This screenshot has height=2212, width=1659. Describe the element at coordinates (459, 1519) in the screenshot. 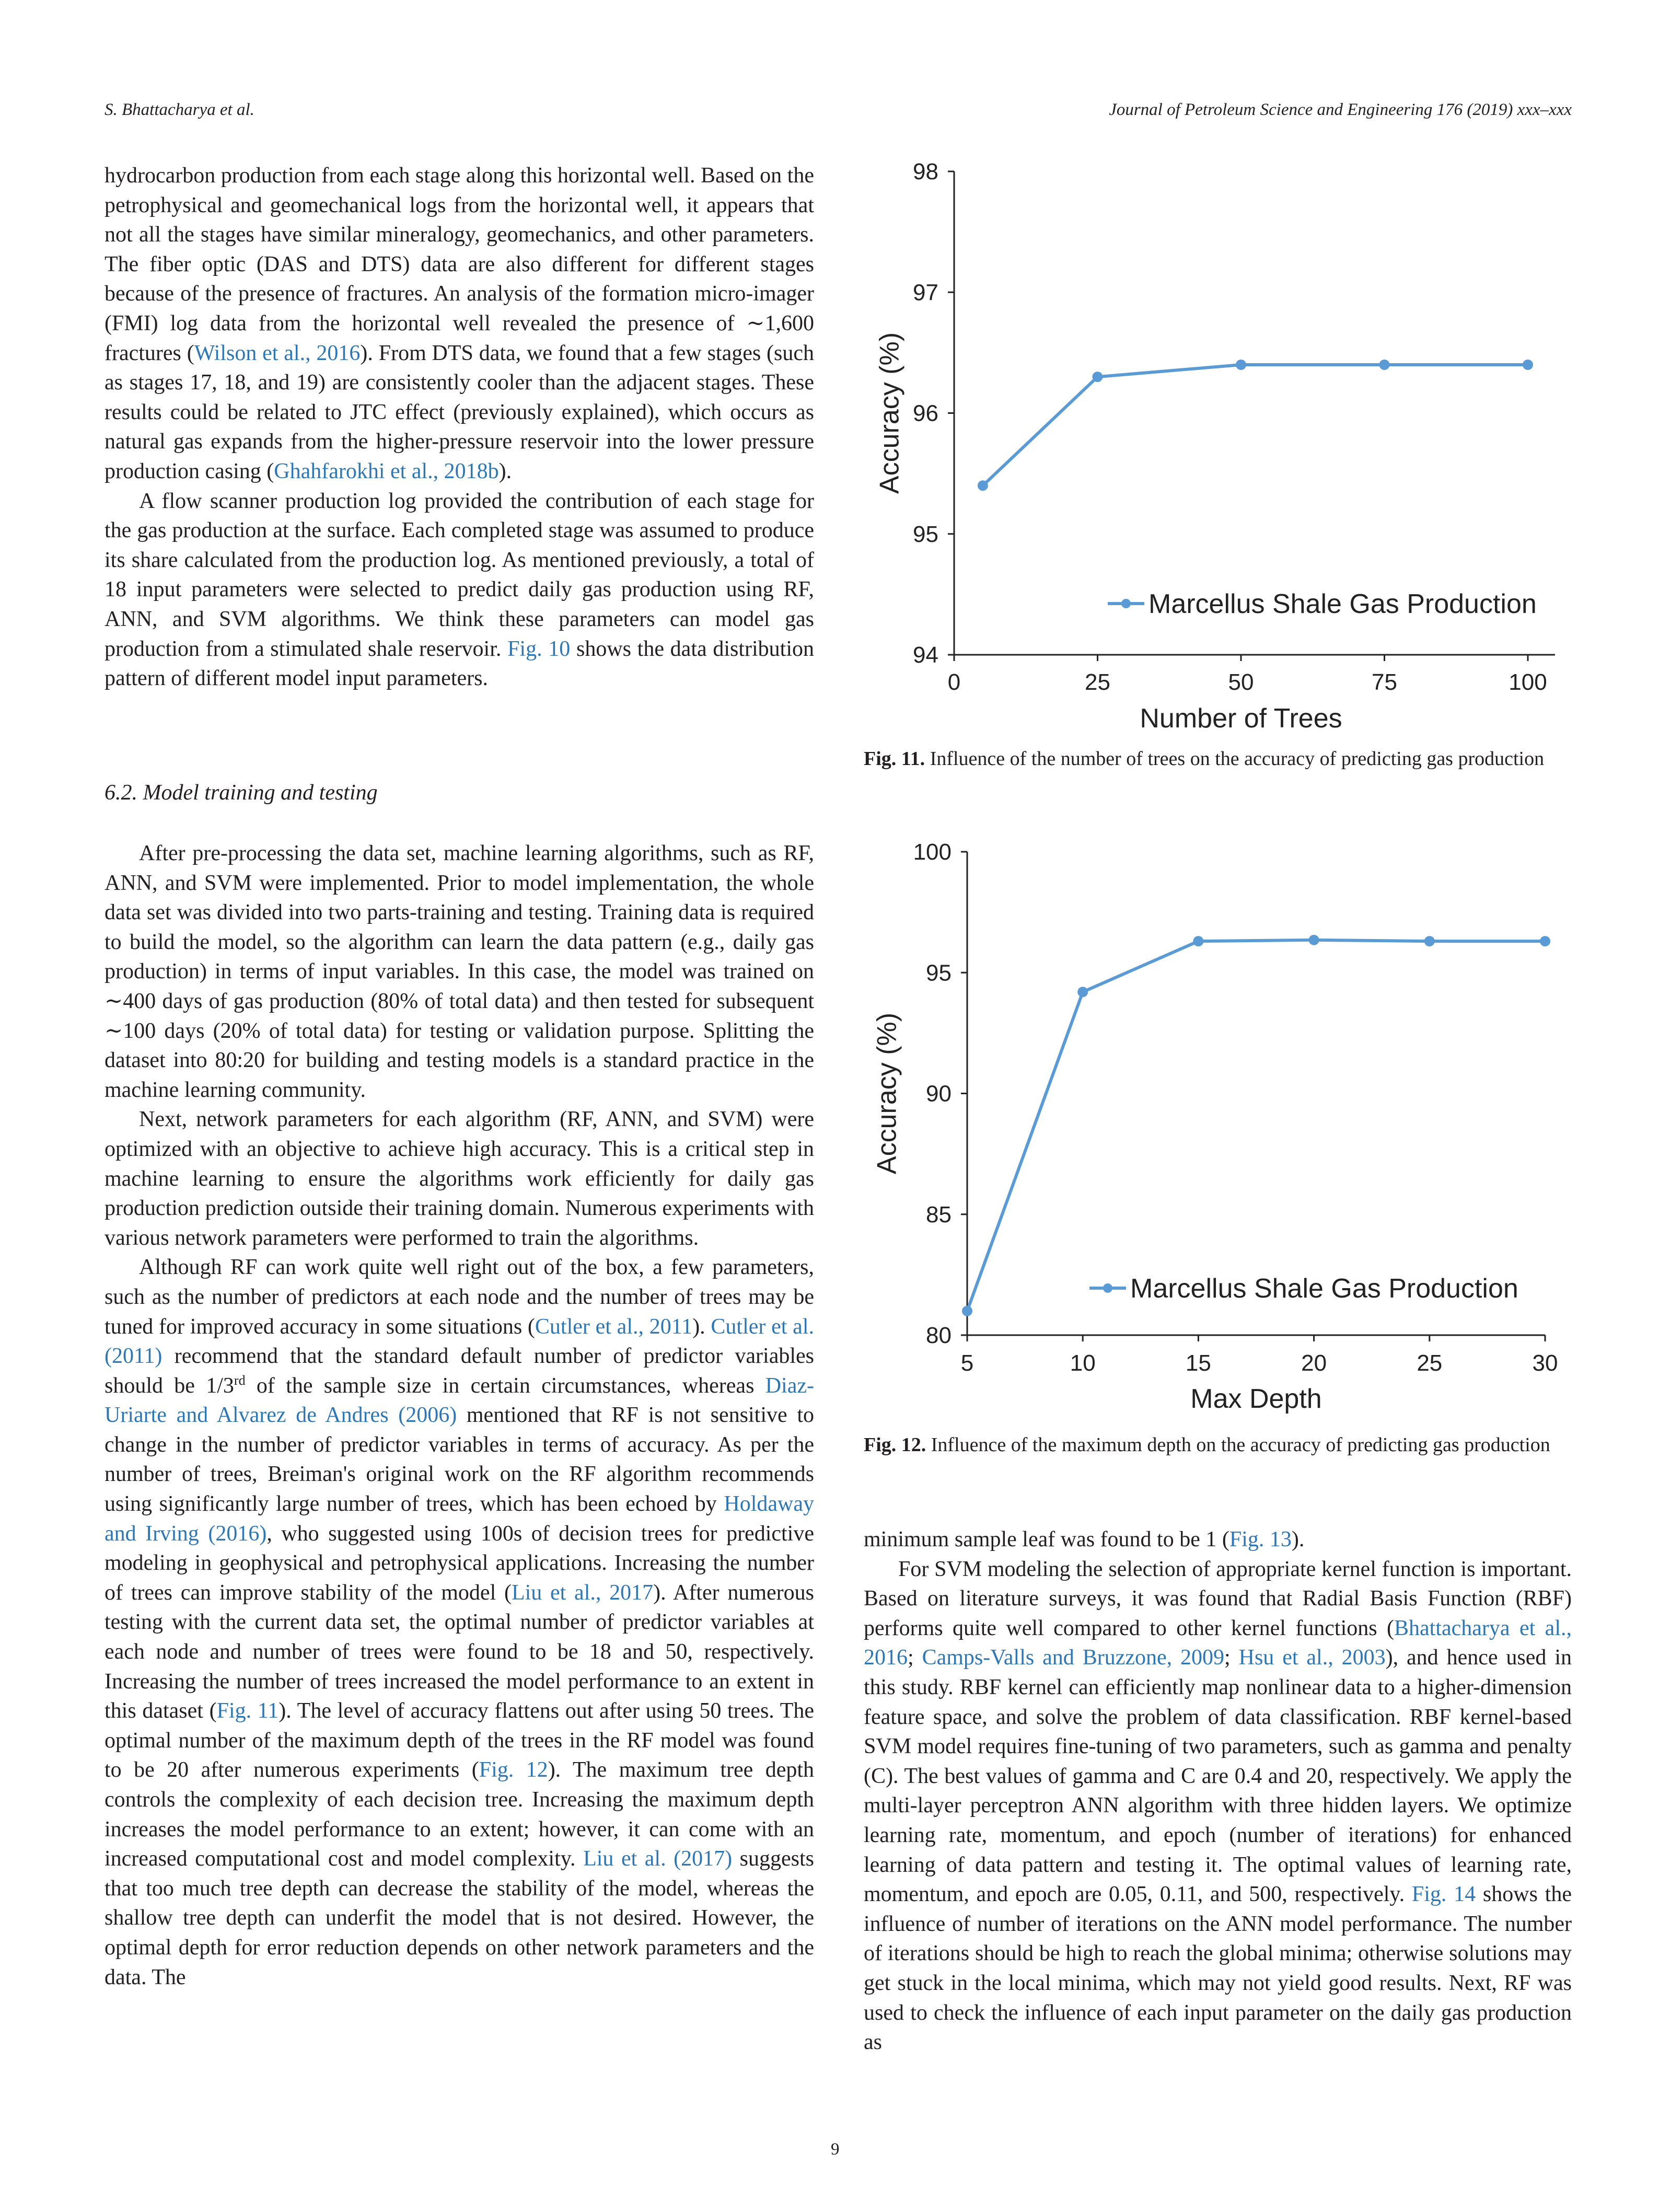

I see `citation-link: Holdaway and Irving (2016)` at that location.